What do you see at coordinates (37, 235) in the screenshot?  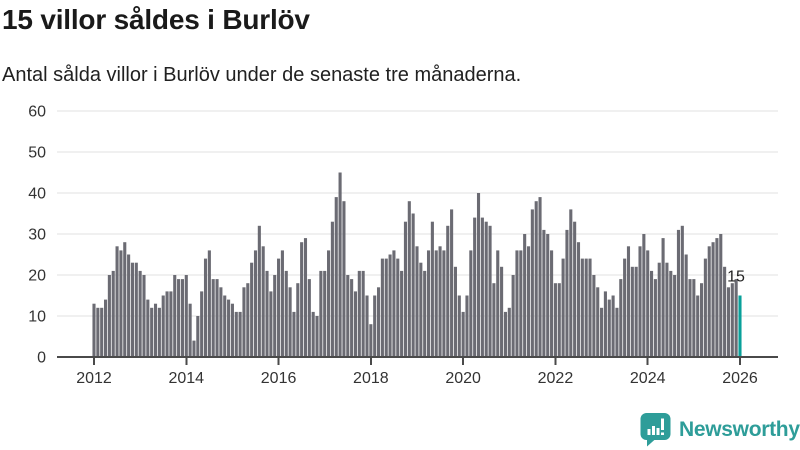 I see `y-axis-tick-label: 30` at bounding box center [37, 235].